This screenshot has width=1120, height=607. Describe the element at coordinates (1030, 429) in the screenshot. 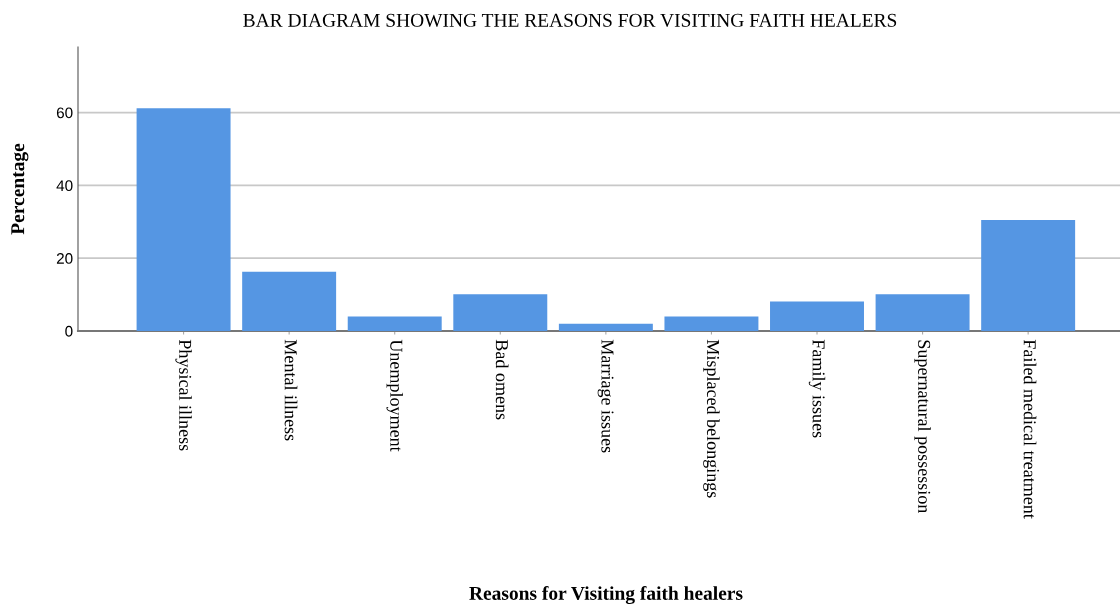

I see `x-tick-label: Failed medical treatment` at that location.